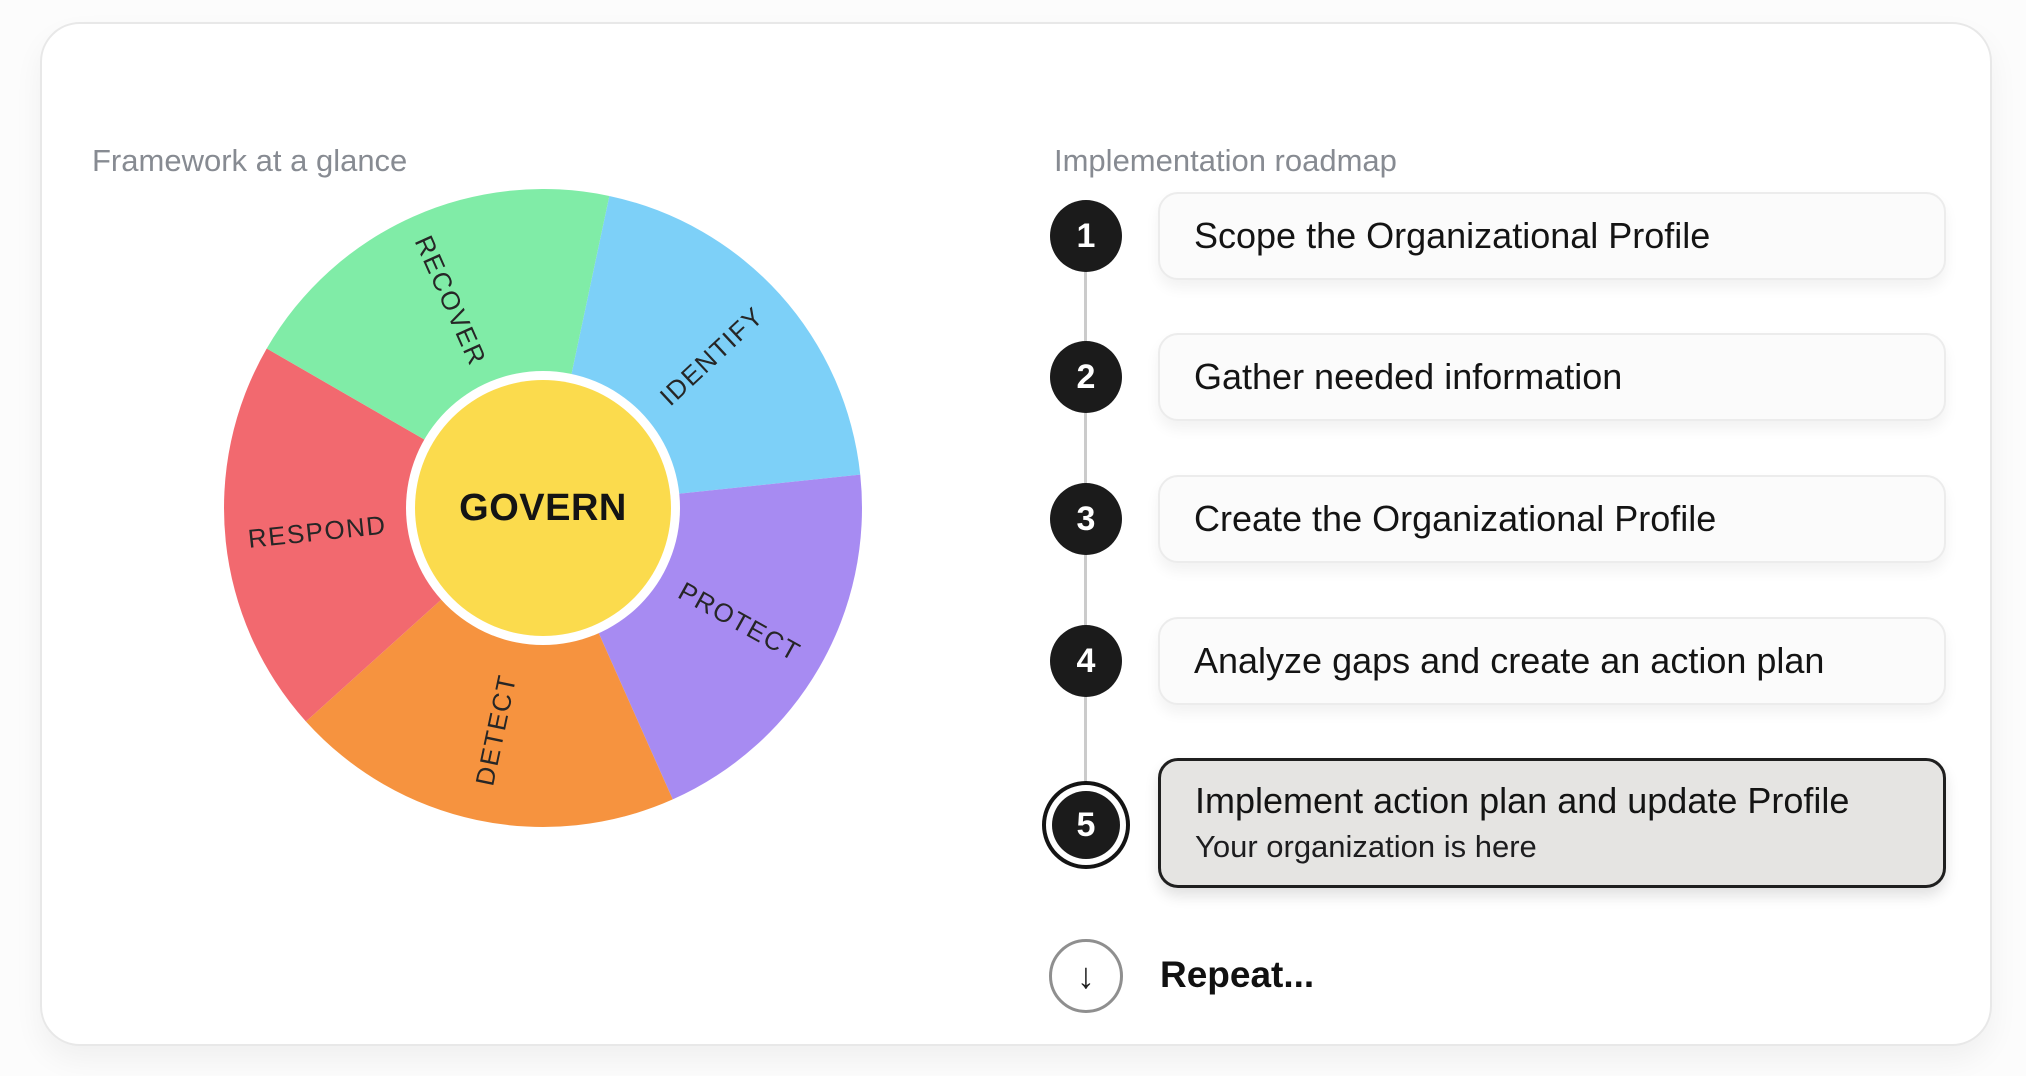 The image size is (2026, 1076). I want to click on step-4-marker: 4, so click(1086, 661).